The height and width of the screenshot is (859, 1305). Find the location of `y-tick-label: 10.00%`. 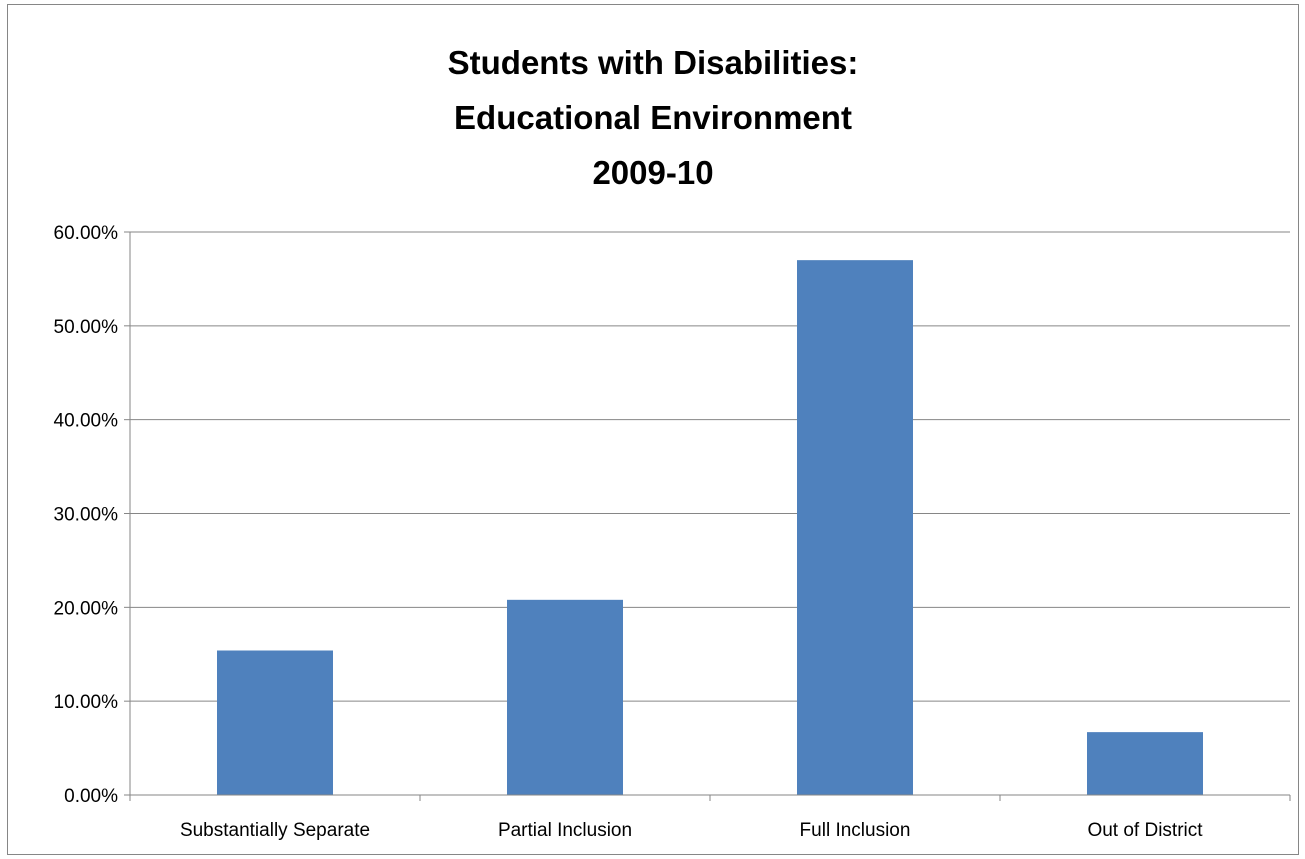

y-tick-label: 10.00% is located at coordinates (86, 702).